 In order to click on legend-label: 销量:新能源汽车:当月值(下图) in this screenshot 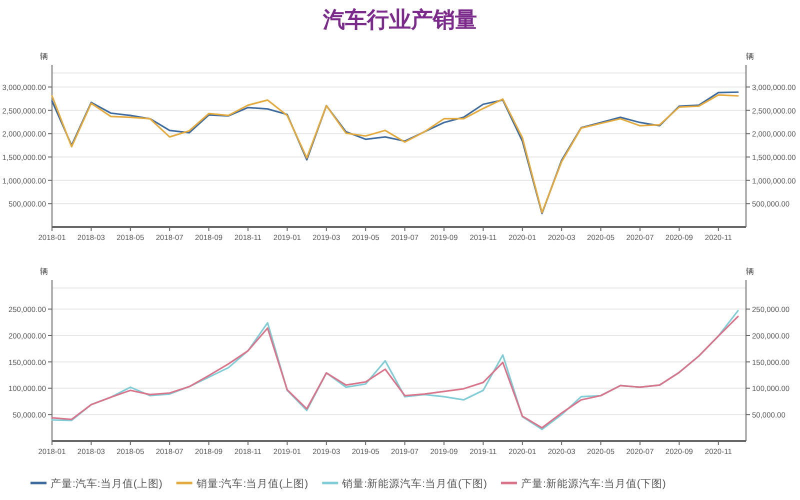, I will do `click(414, 483)`.